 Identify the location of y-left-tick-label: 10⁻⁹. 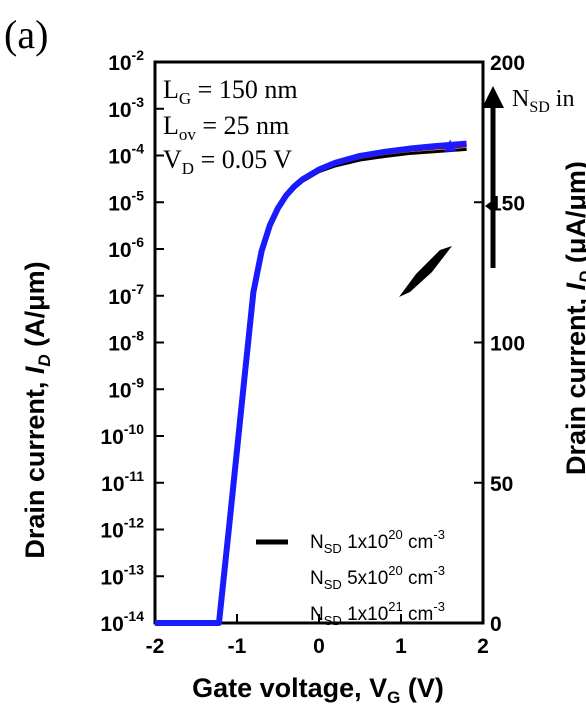
(126, 388).